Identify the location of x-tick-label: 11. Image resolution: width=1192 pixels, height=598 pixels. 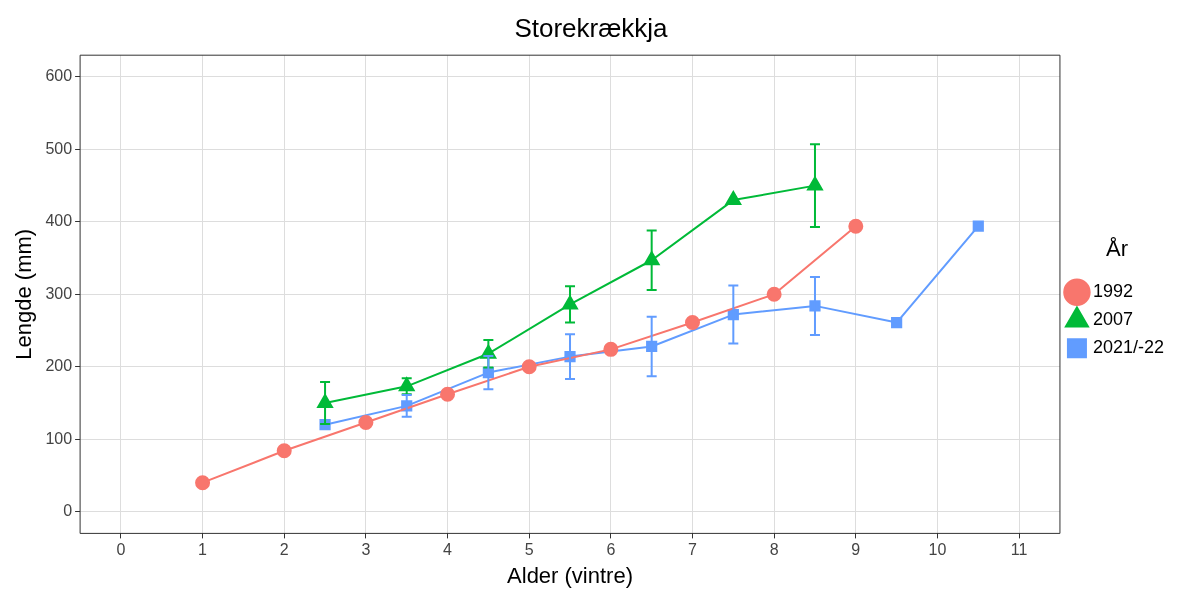
(1019, 550).